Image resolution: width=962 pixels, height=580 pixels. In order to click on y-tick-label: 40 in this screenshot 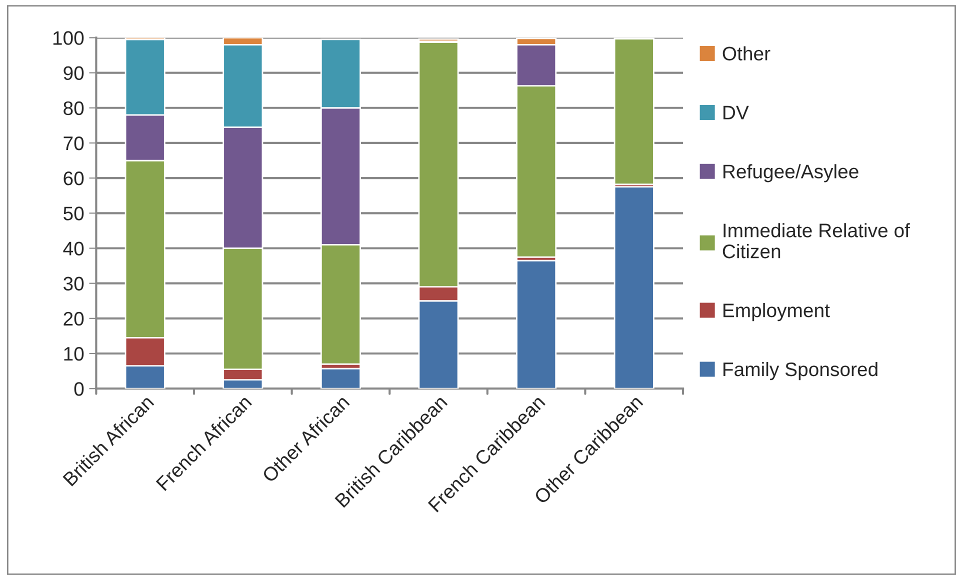, I will do `click(73, 249)`.